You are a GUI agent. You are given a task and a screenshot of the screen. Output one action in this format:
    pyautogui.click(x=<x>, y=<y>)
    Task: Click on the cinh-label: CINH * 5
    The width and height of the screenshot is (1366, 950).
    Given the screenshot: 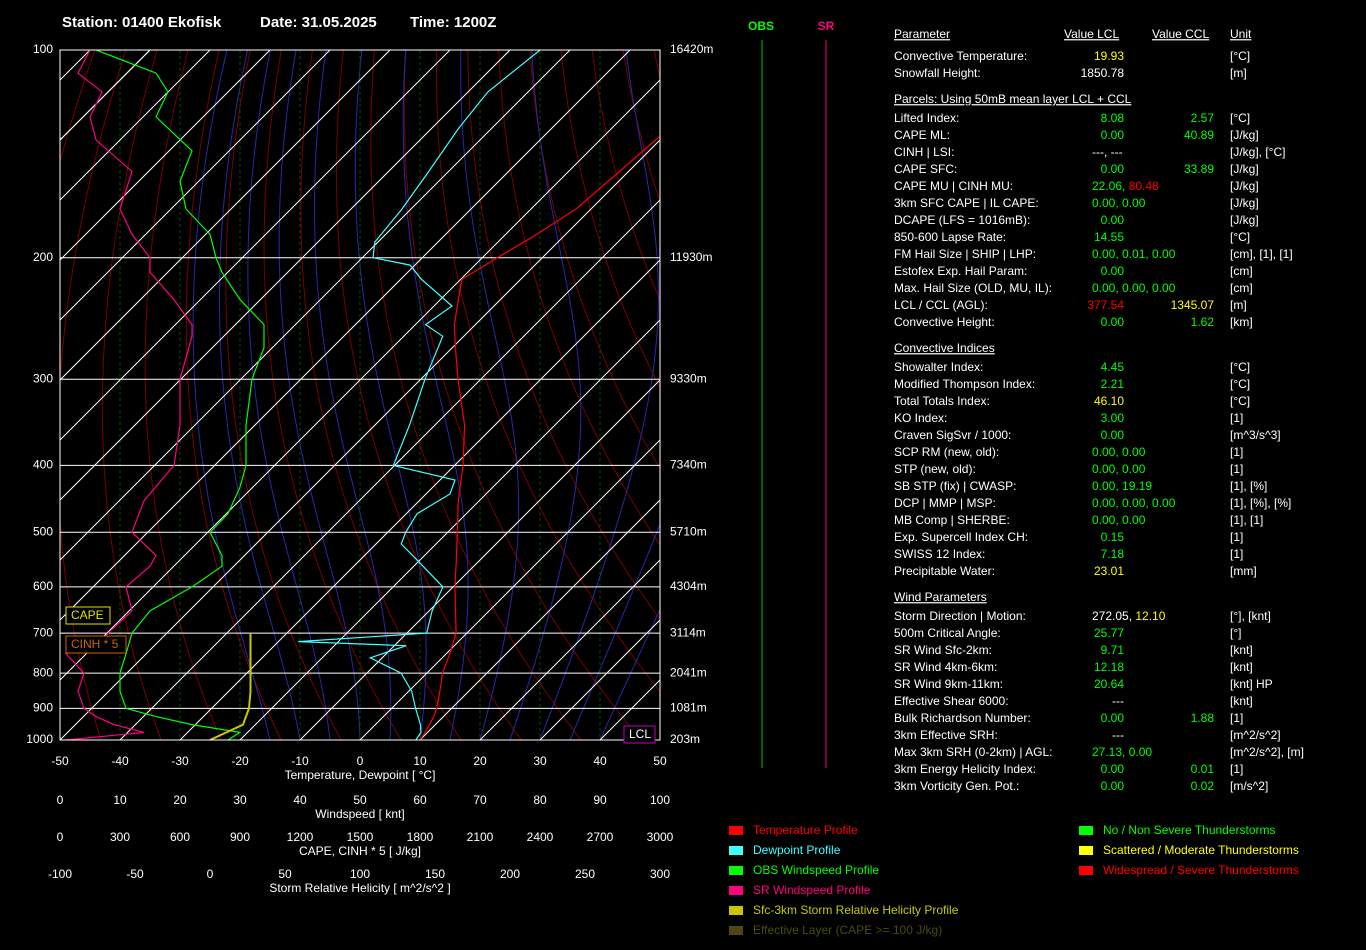 What is the action you would take?
    pyautogui.click(x=95, y=644)
    